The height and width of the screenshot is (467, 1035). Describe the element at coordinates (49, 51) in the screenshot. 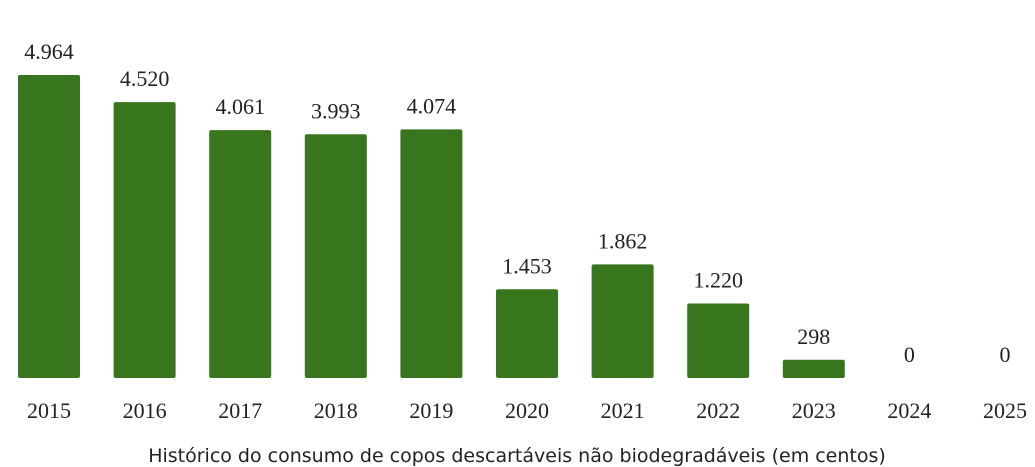

I see `data-label: 4.964` at that location.